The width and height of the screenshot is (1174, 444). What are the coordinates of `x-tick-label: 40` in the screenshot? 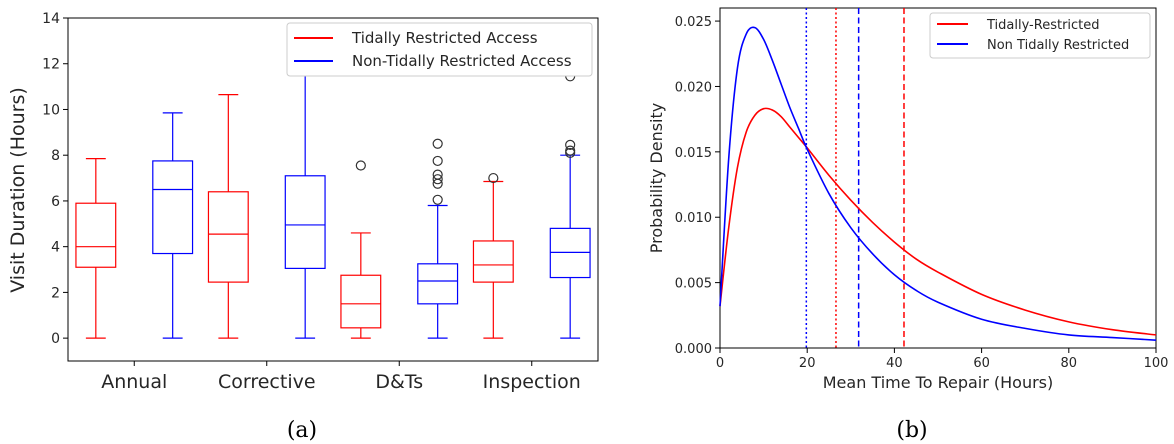 It's located at (894, 363).